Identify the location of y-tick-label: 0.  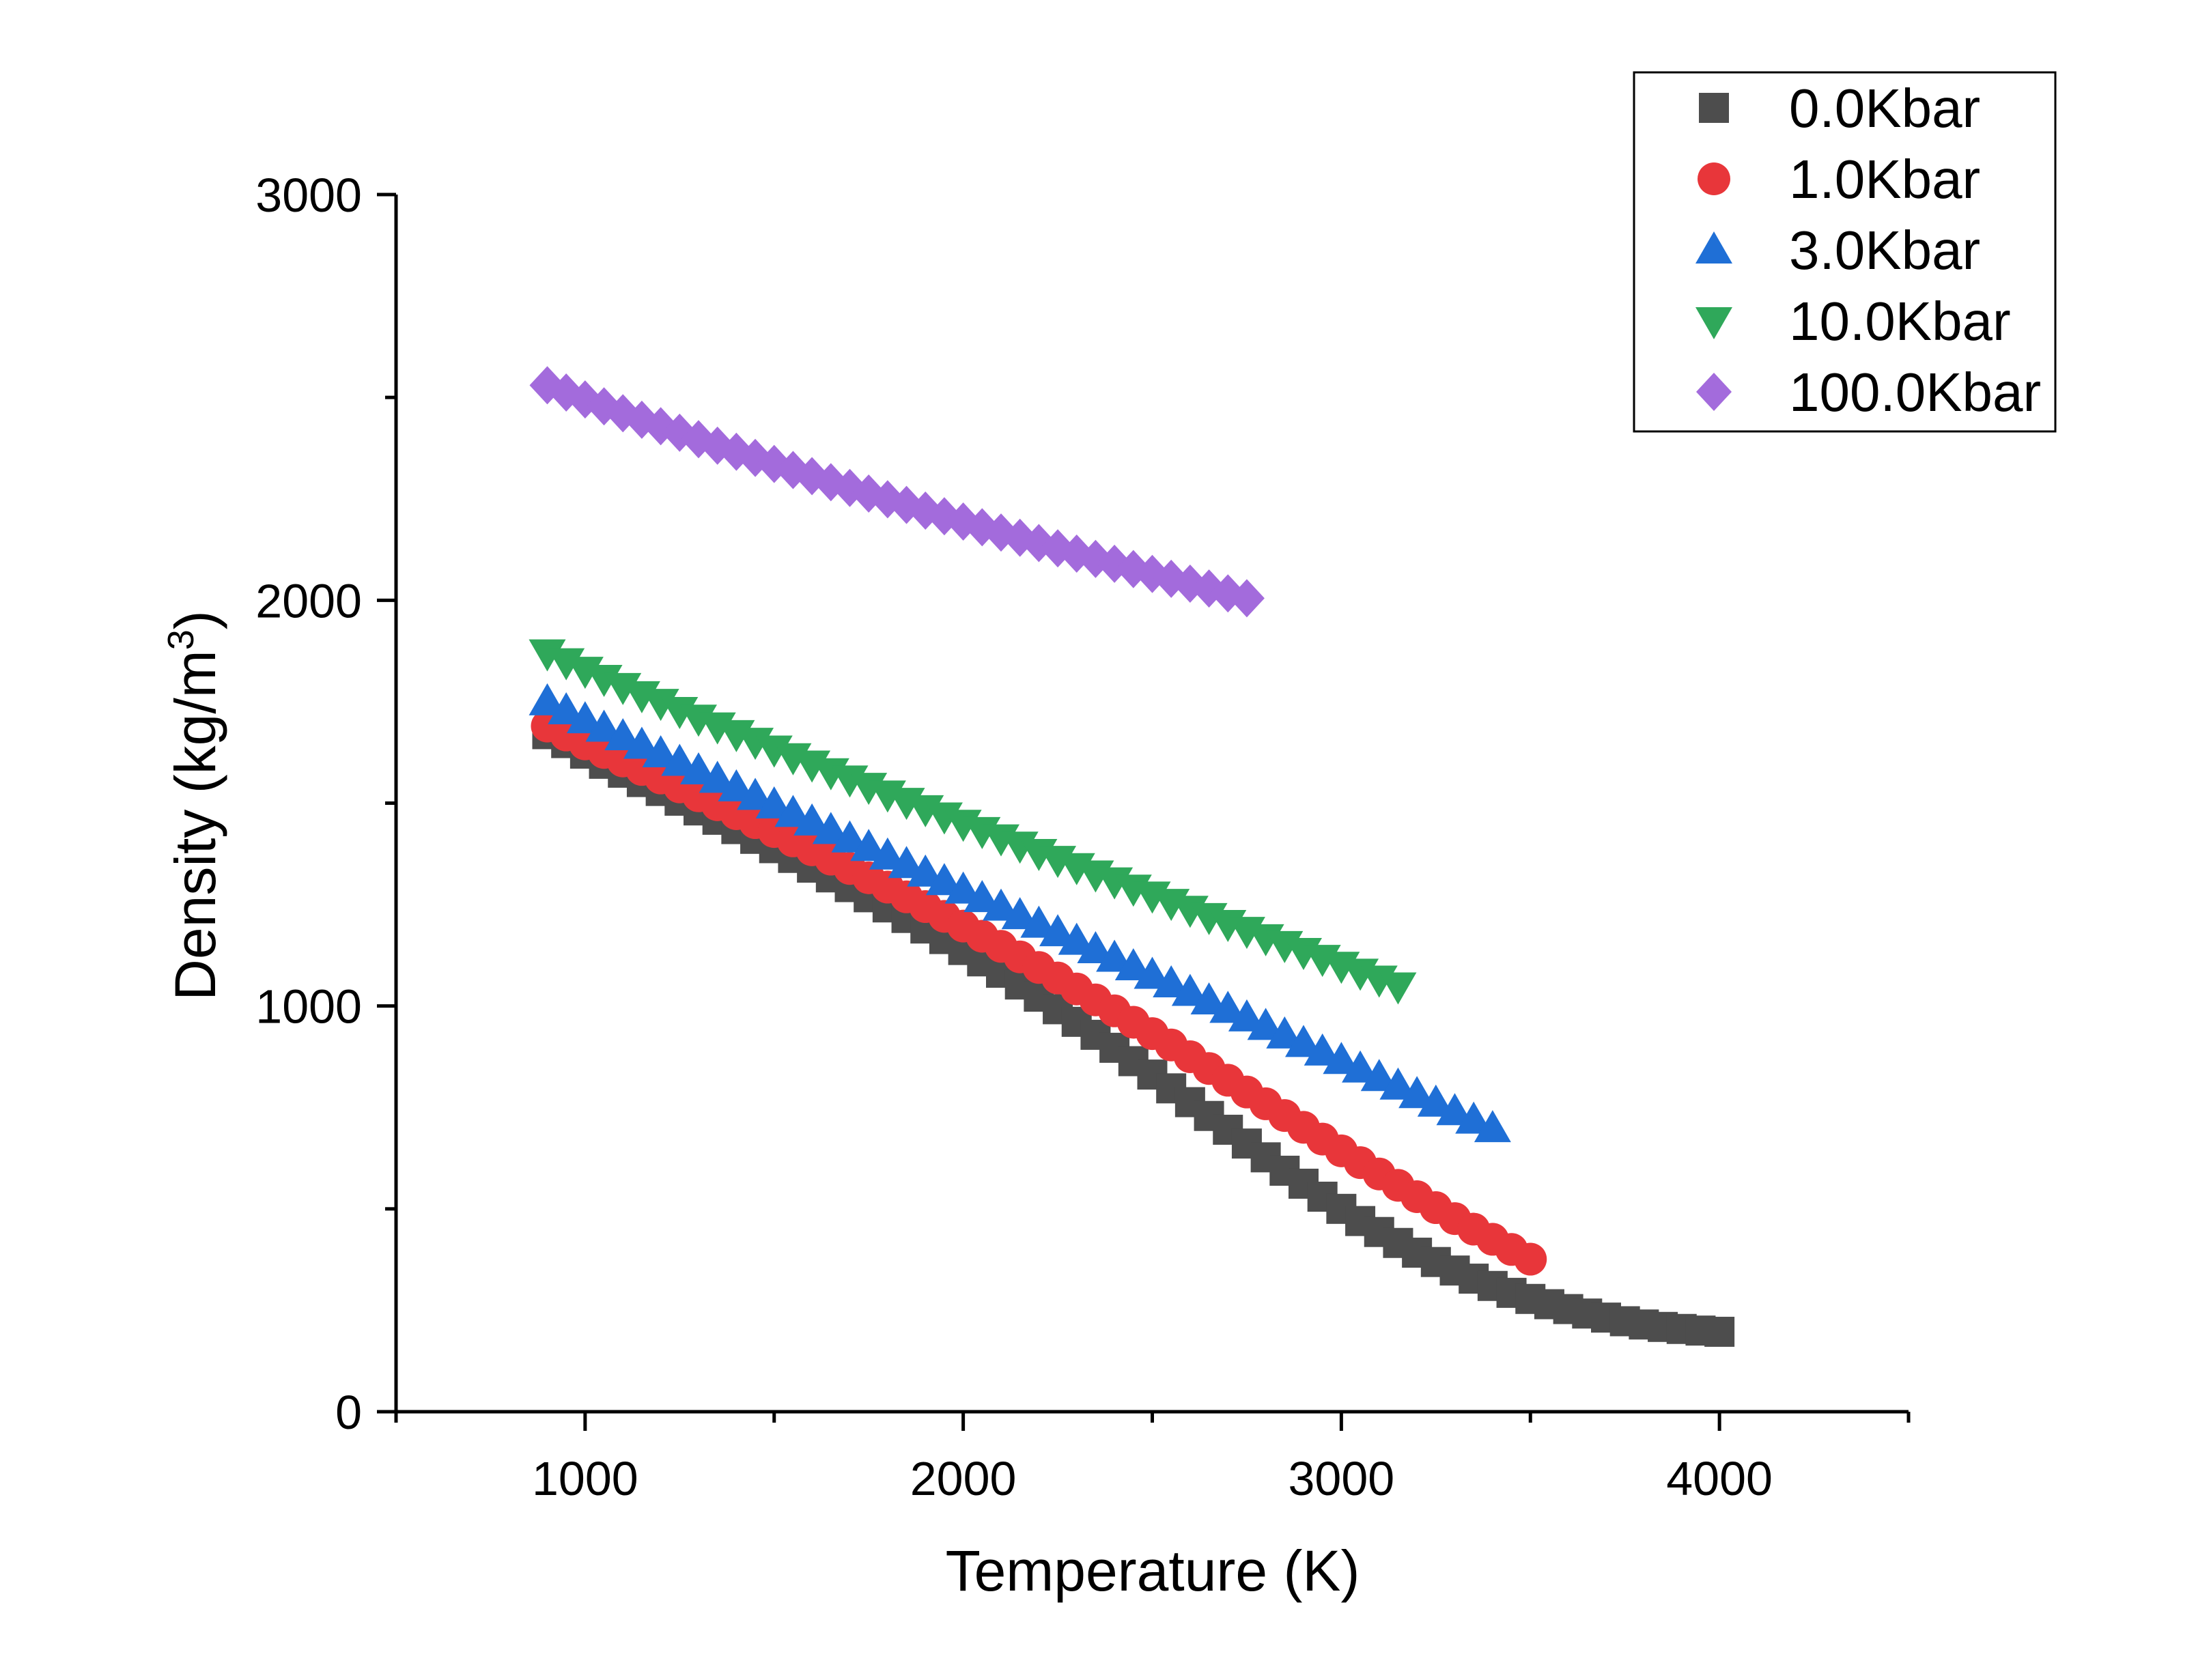
(349, 1412).